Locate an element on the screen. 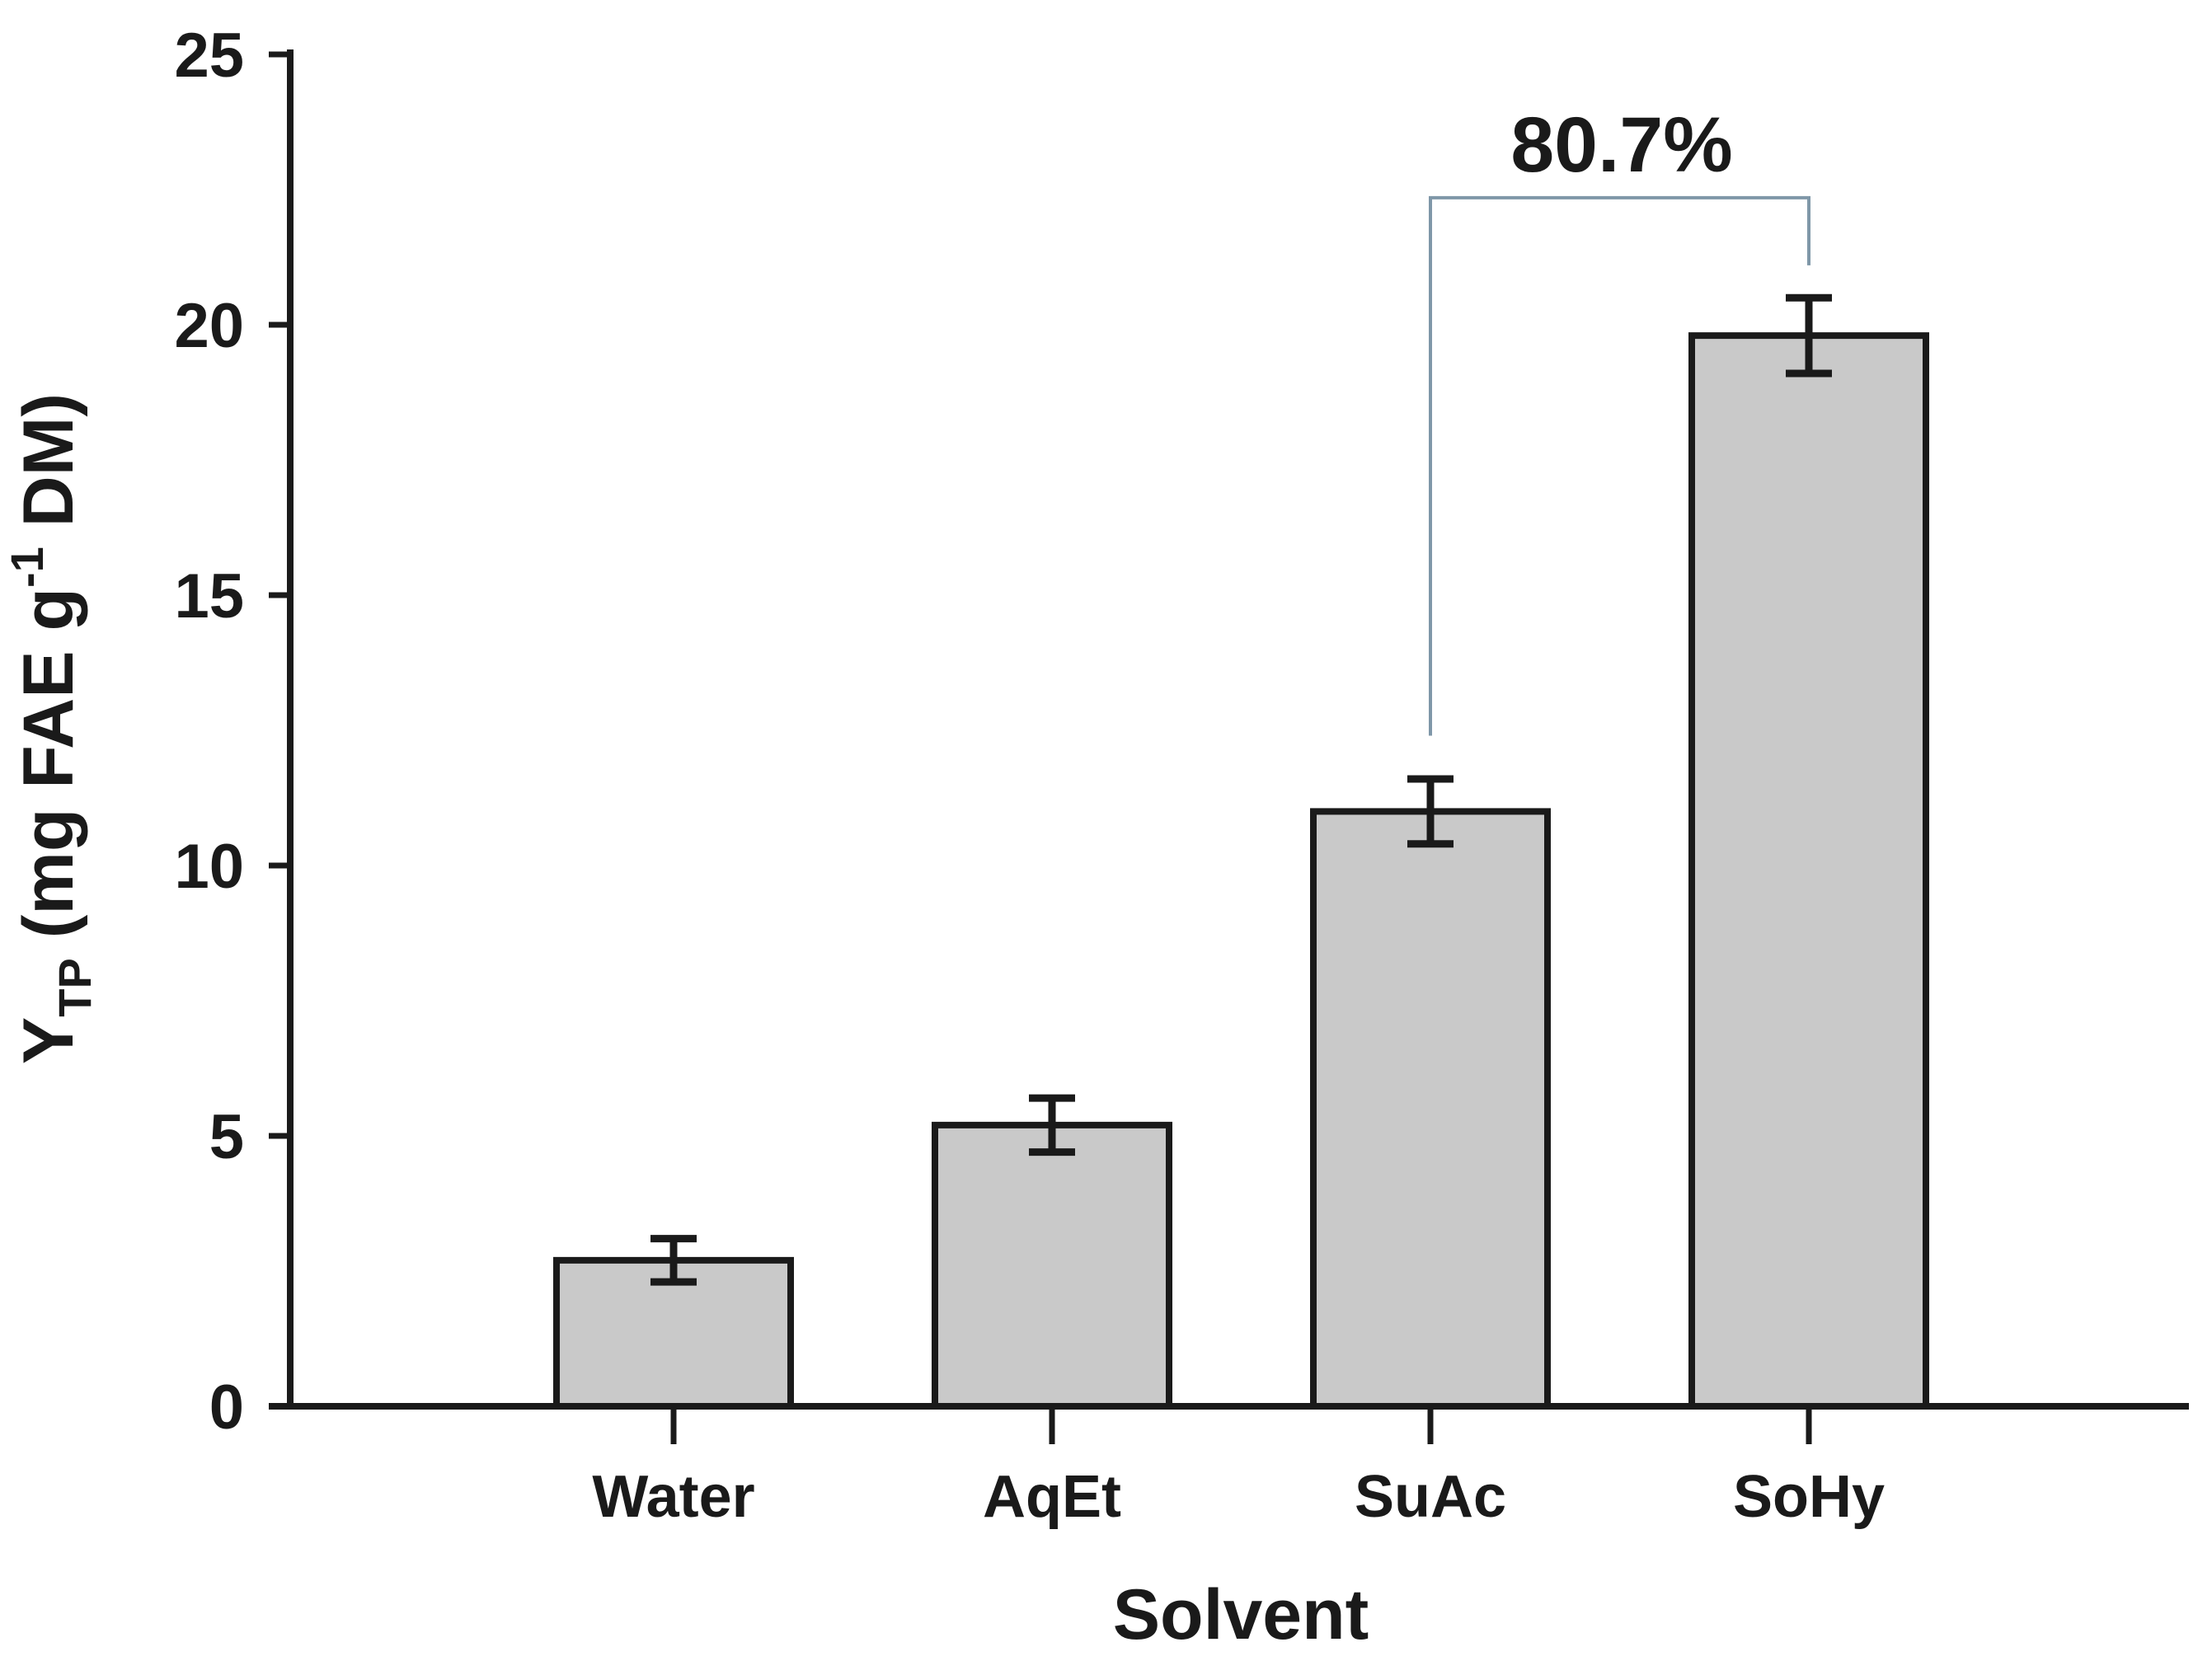 This screenshot has height=1675, width=2212. x-tick-label-sohy: SoHy is located at coordinates (1809, 1497).